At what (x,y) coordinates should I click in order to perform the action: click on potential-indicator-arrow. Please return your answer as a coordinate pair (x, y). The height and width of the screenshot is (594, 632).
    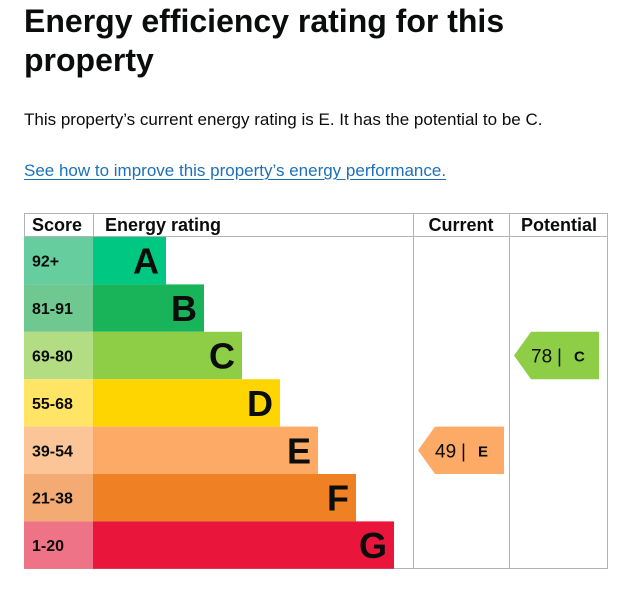
    Looking at the image, I should click on (556, 355).